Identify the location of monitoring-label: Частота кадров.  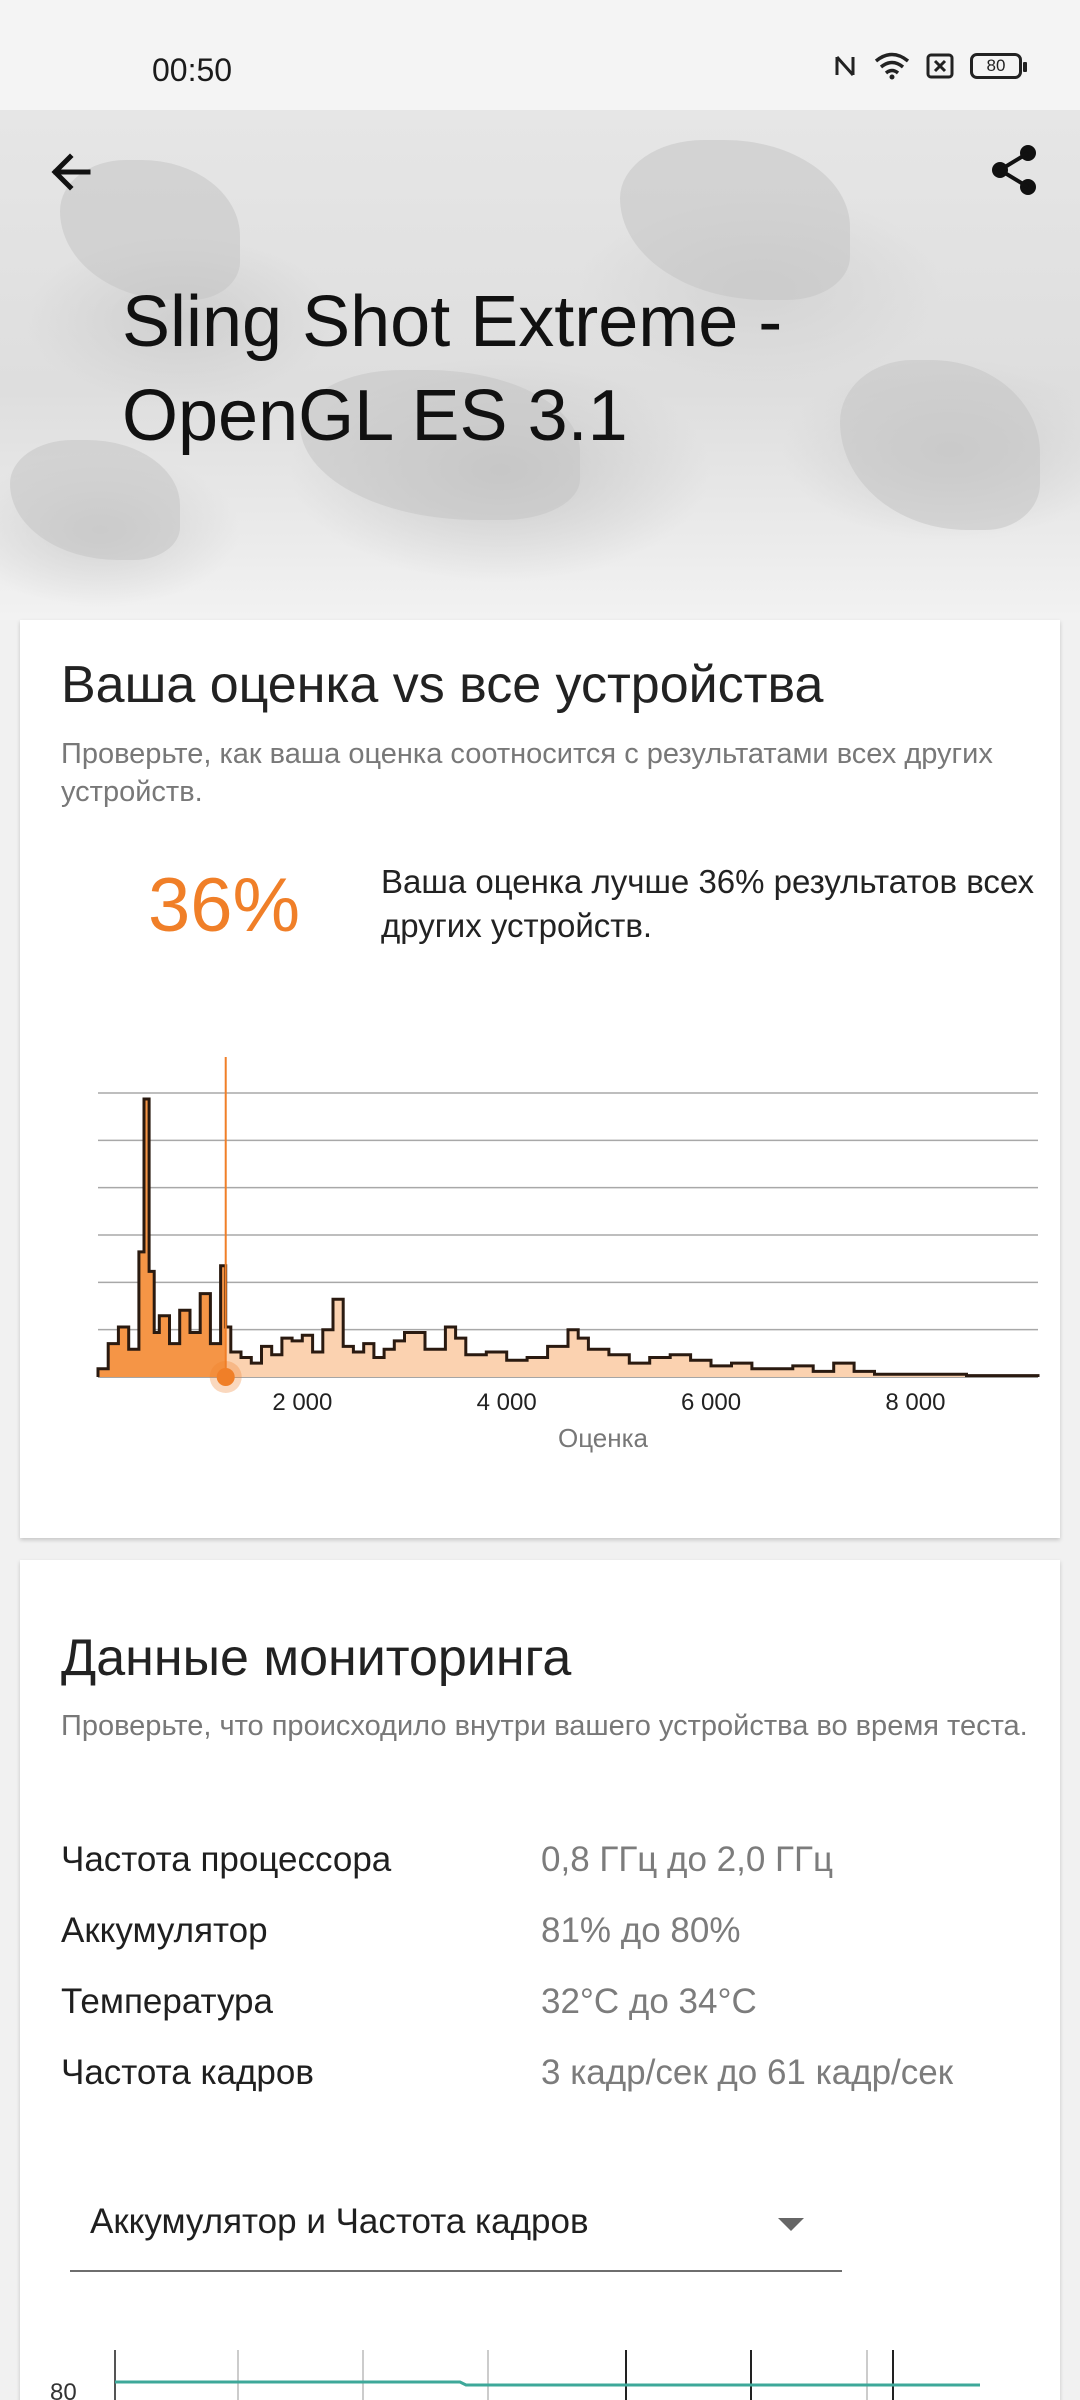
(187, 2072).